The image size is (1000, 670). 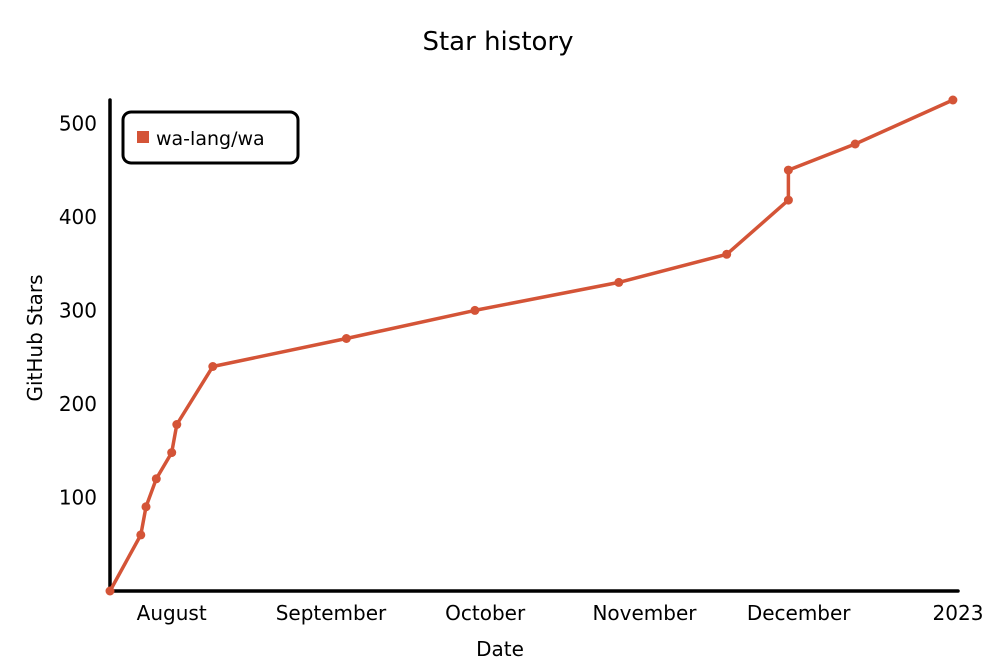 What do you see at coordinates (331, 613) in the screenshot?
I see `x-tick-label: September` at bounding box center [331, 613].